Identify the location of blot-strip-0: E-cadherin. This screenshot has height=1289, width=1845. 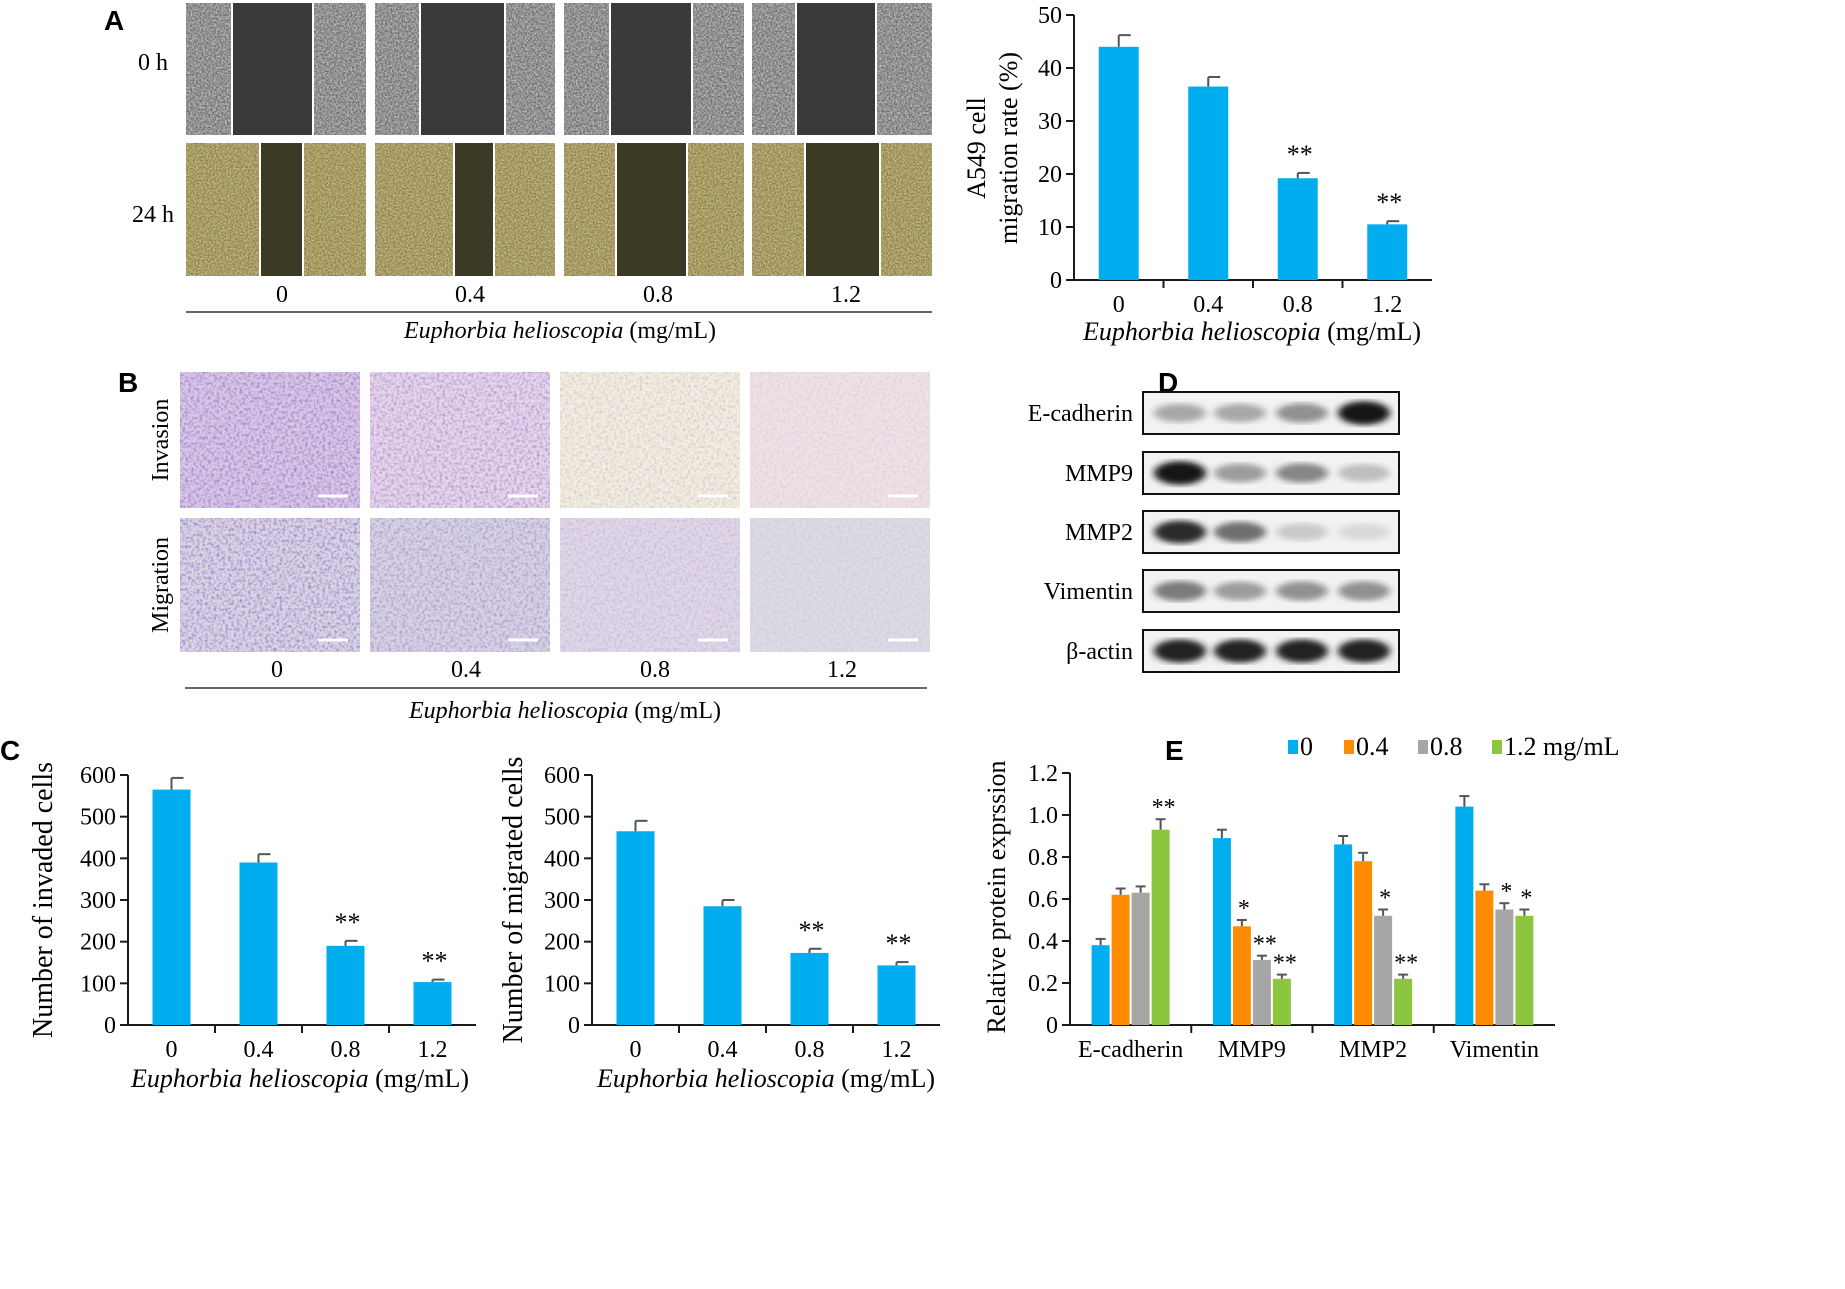
(1214, 413).